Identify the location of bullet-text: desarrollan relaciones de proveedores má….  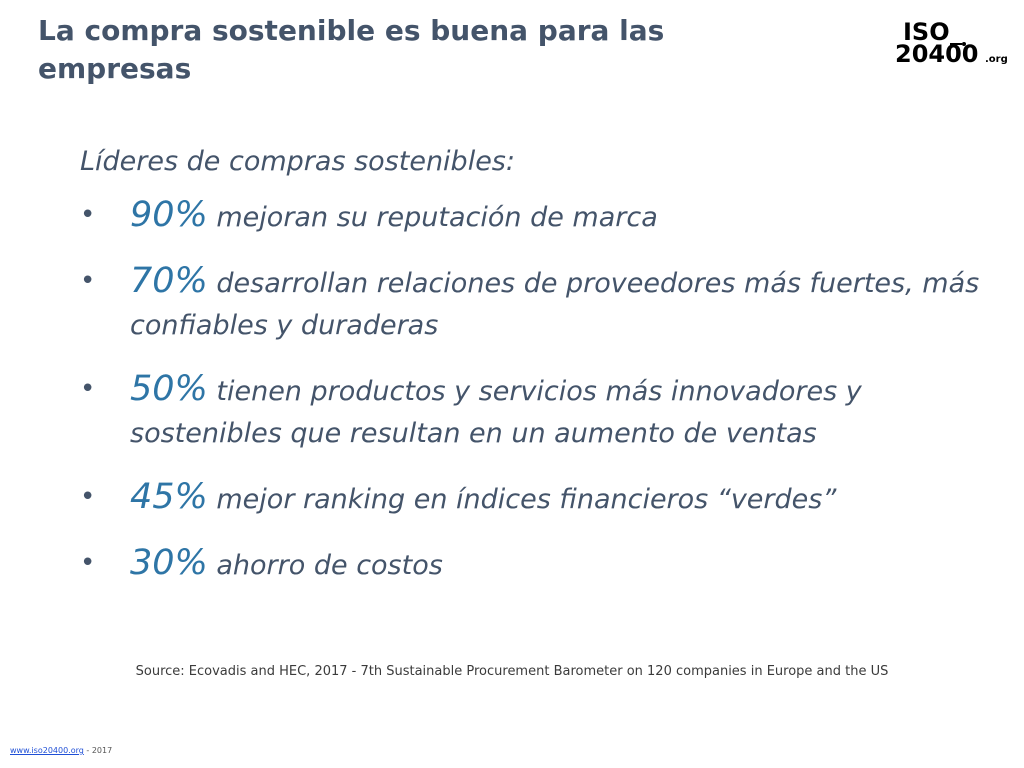
(555, 304).